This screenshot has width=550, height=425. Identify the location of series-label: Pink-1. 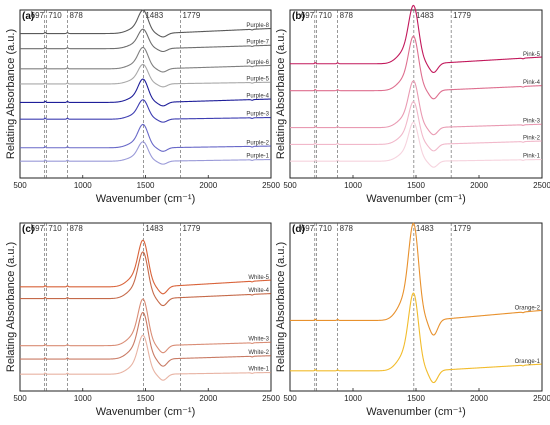
(532, 157).